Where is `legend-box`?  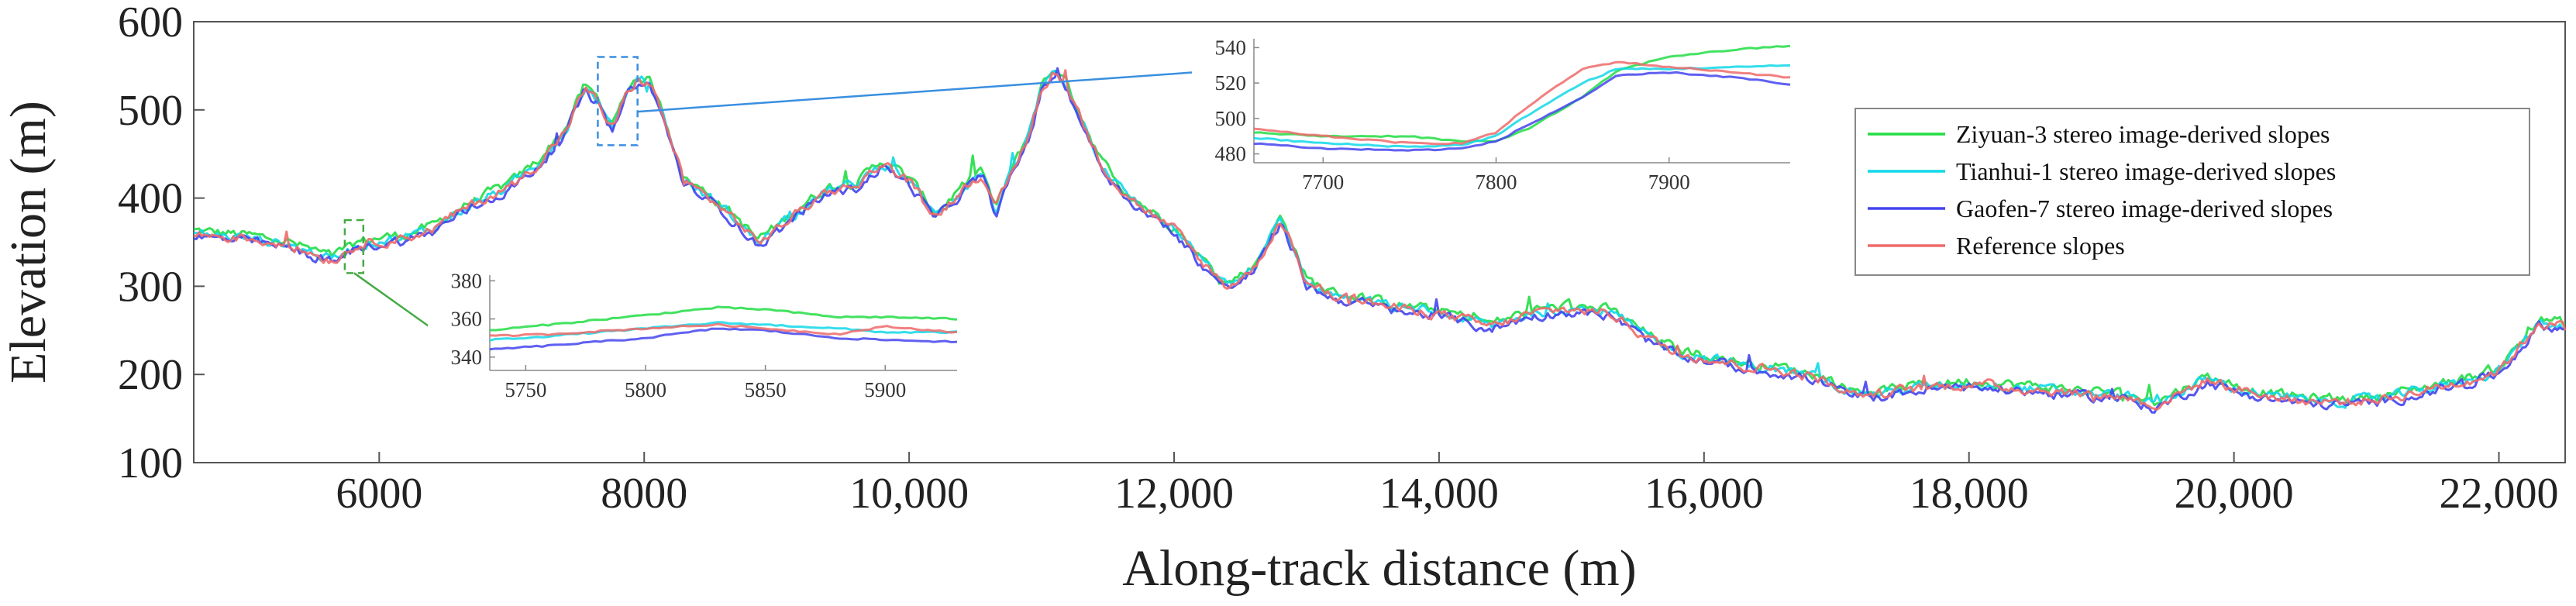
legend-box is located at coordinates (2192, 192).